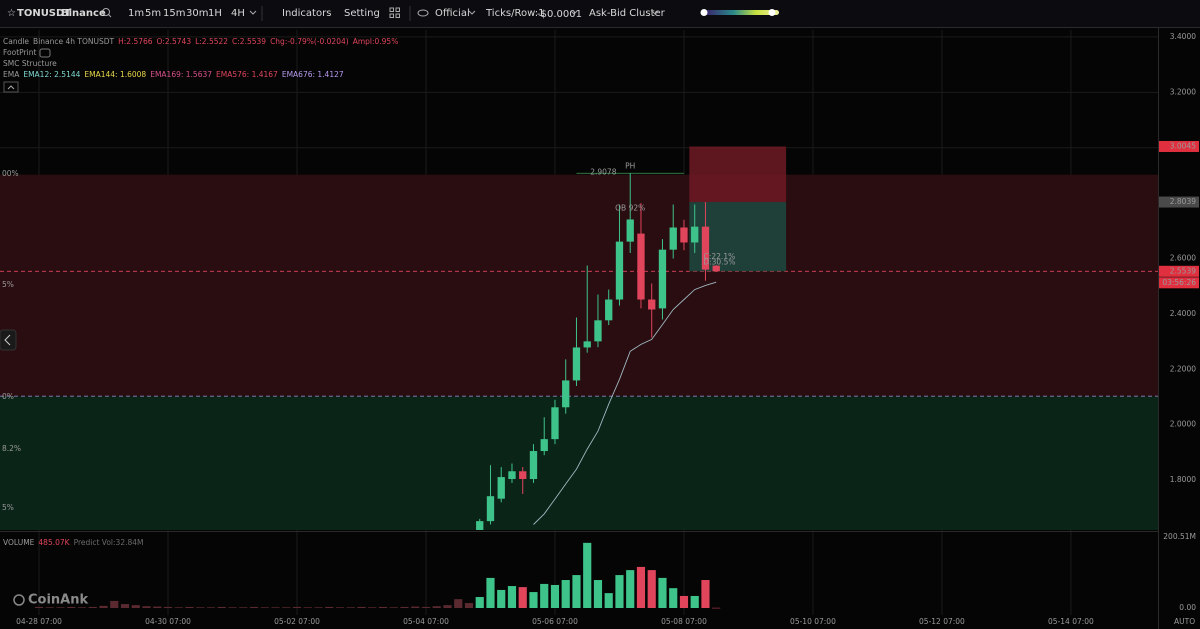  Describe the element at coordinates (423, 13) in the screenshot. I see `eye-icon` at that location.